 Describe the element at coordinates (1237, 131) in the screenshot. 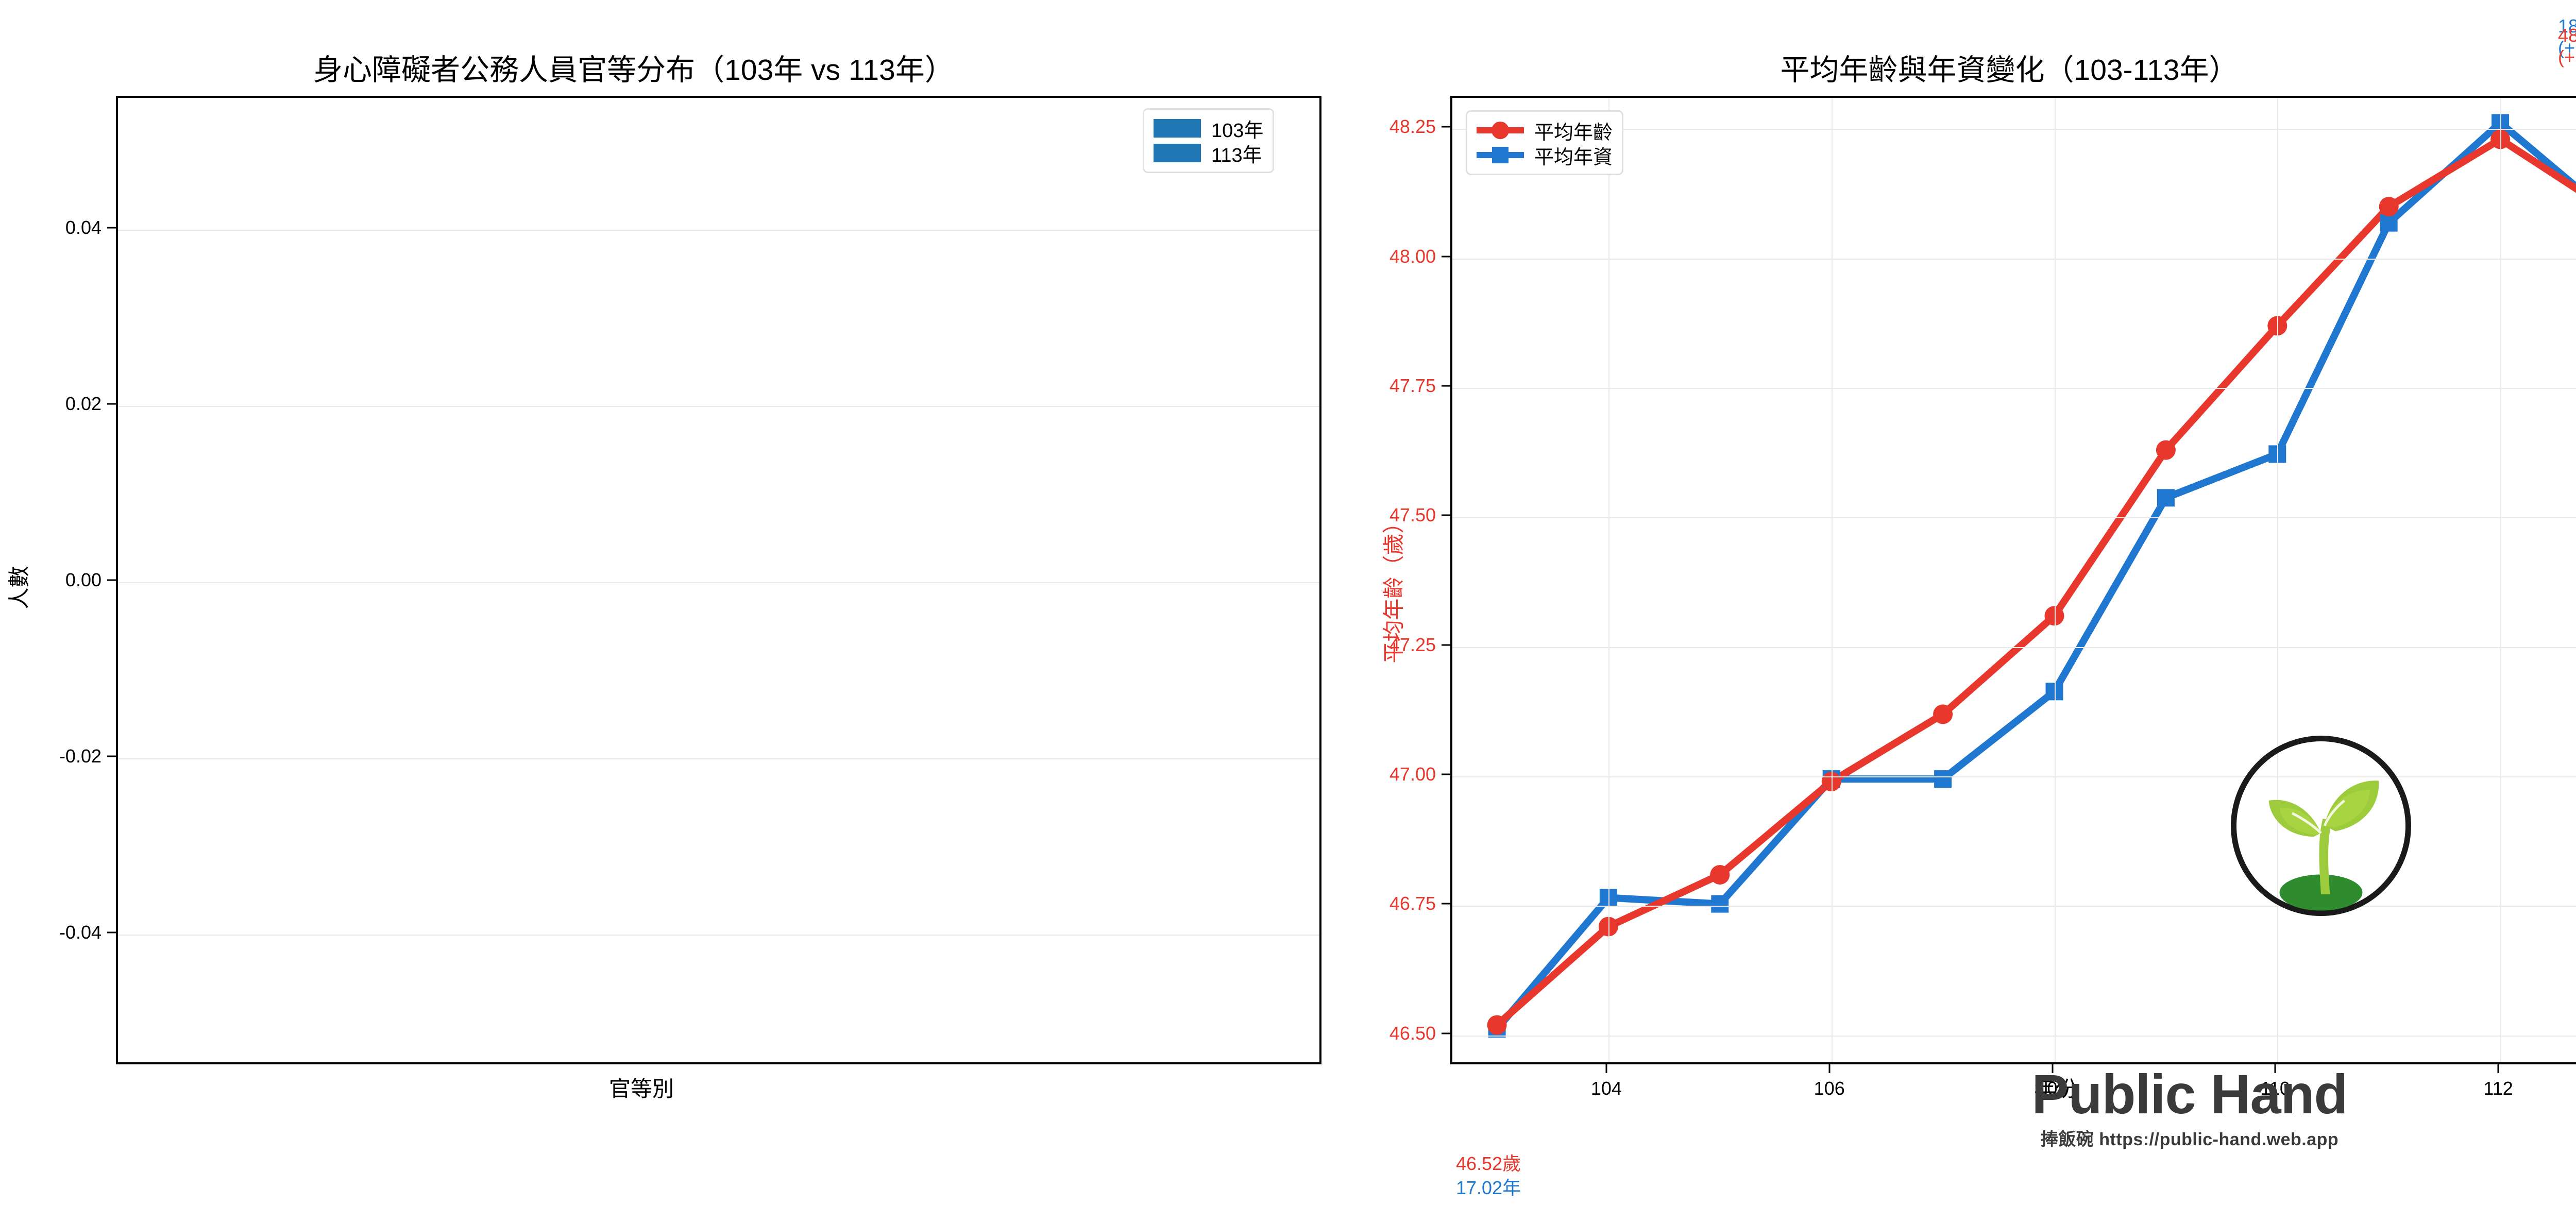

I see `legend-label-103: 103年` at that location.